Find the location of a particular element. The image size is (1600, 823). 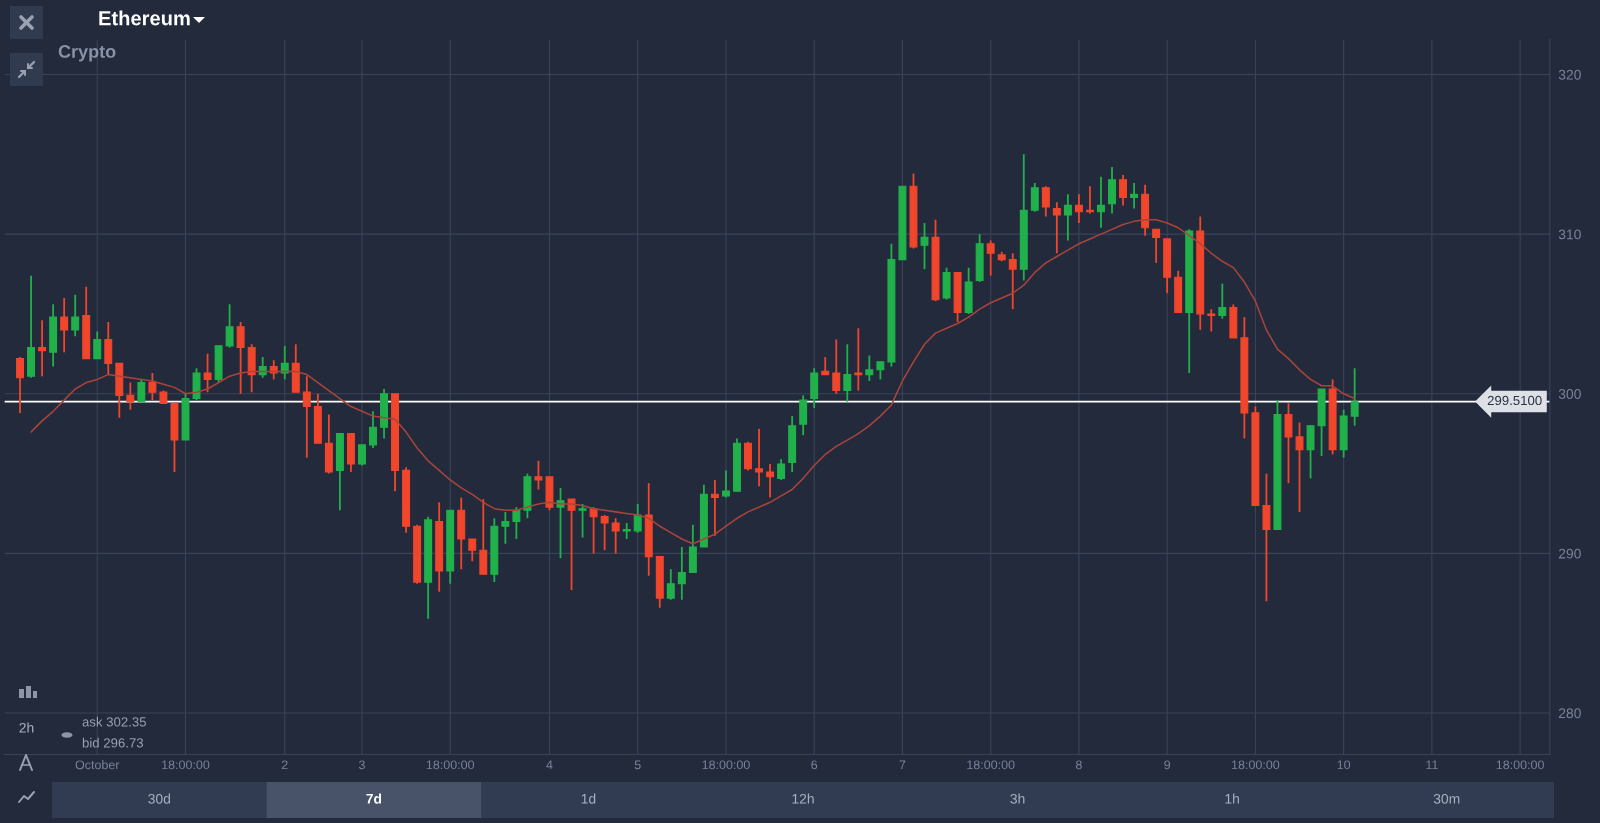

x-tick-label: October is located at coordinates (97, 765).